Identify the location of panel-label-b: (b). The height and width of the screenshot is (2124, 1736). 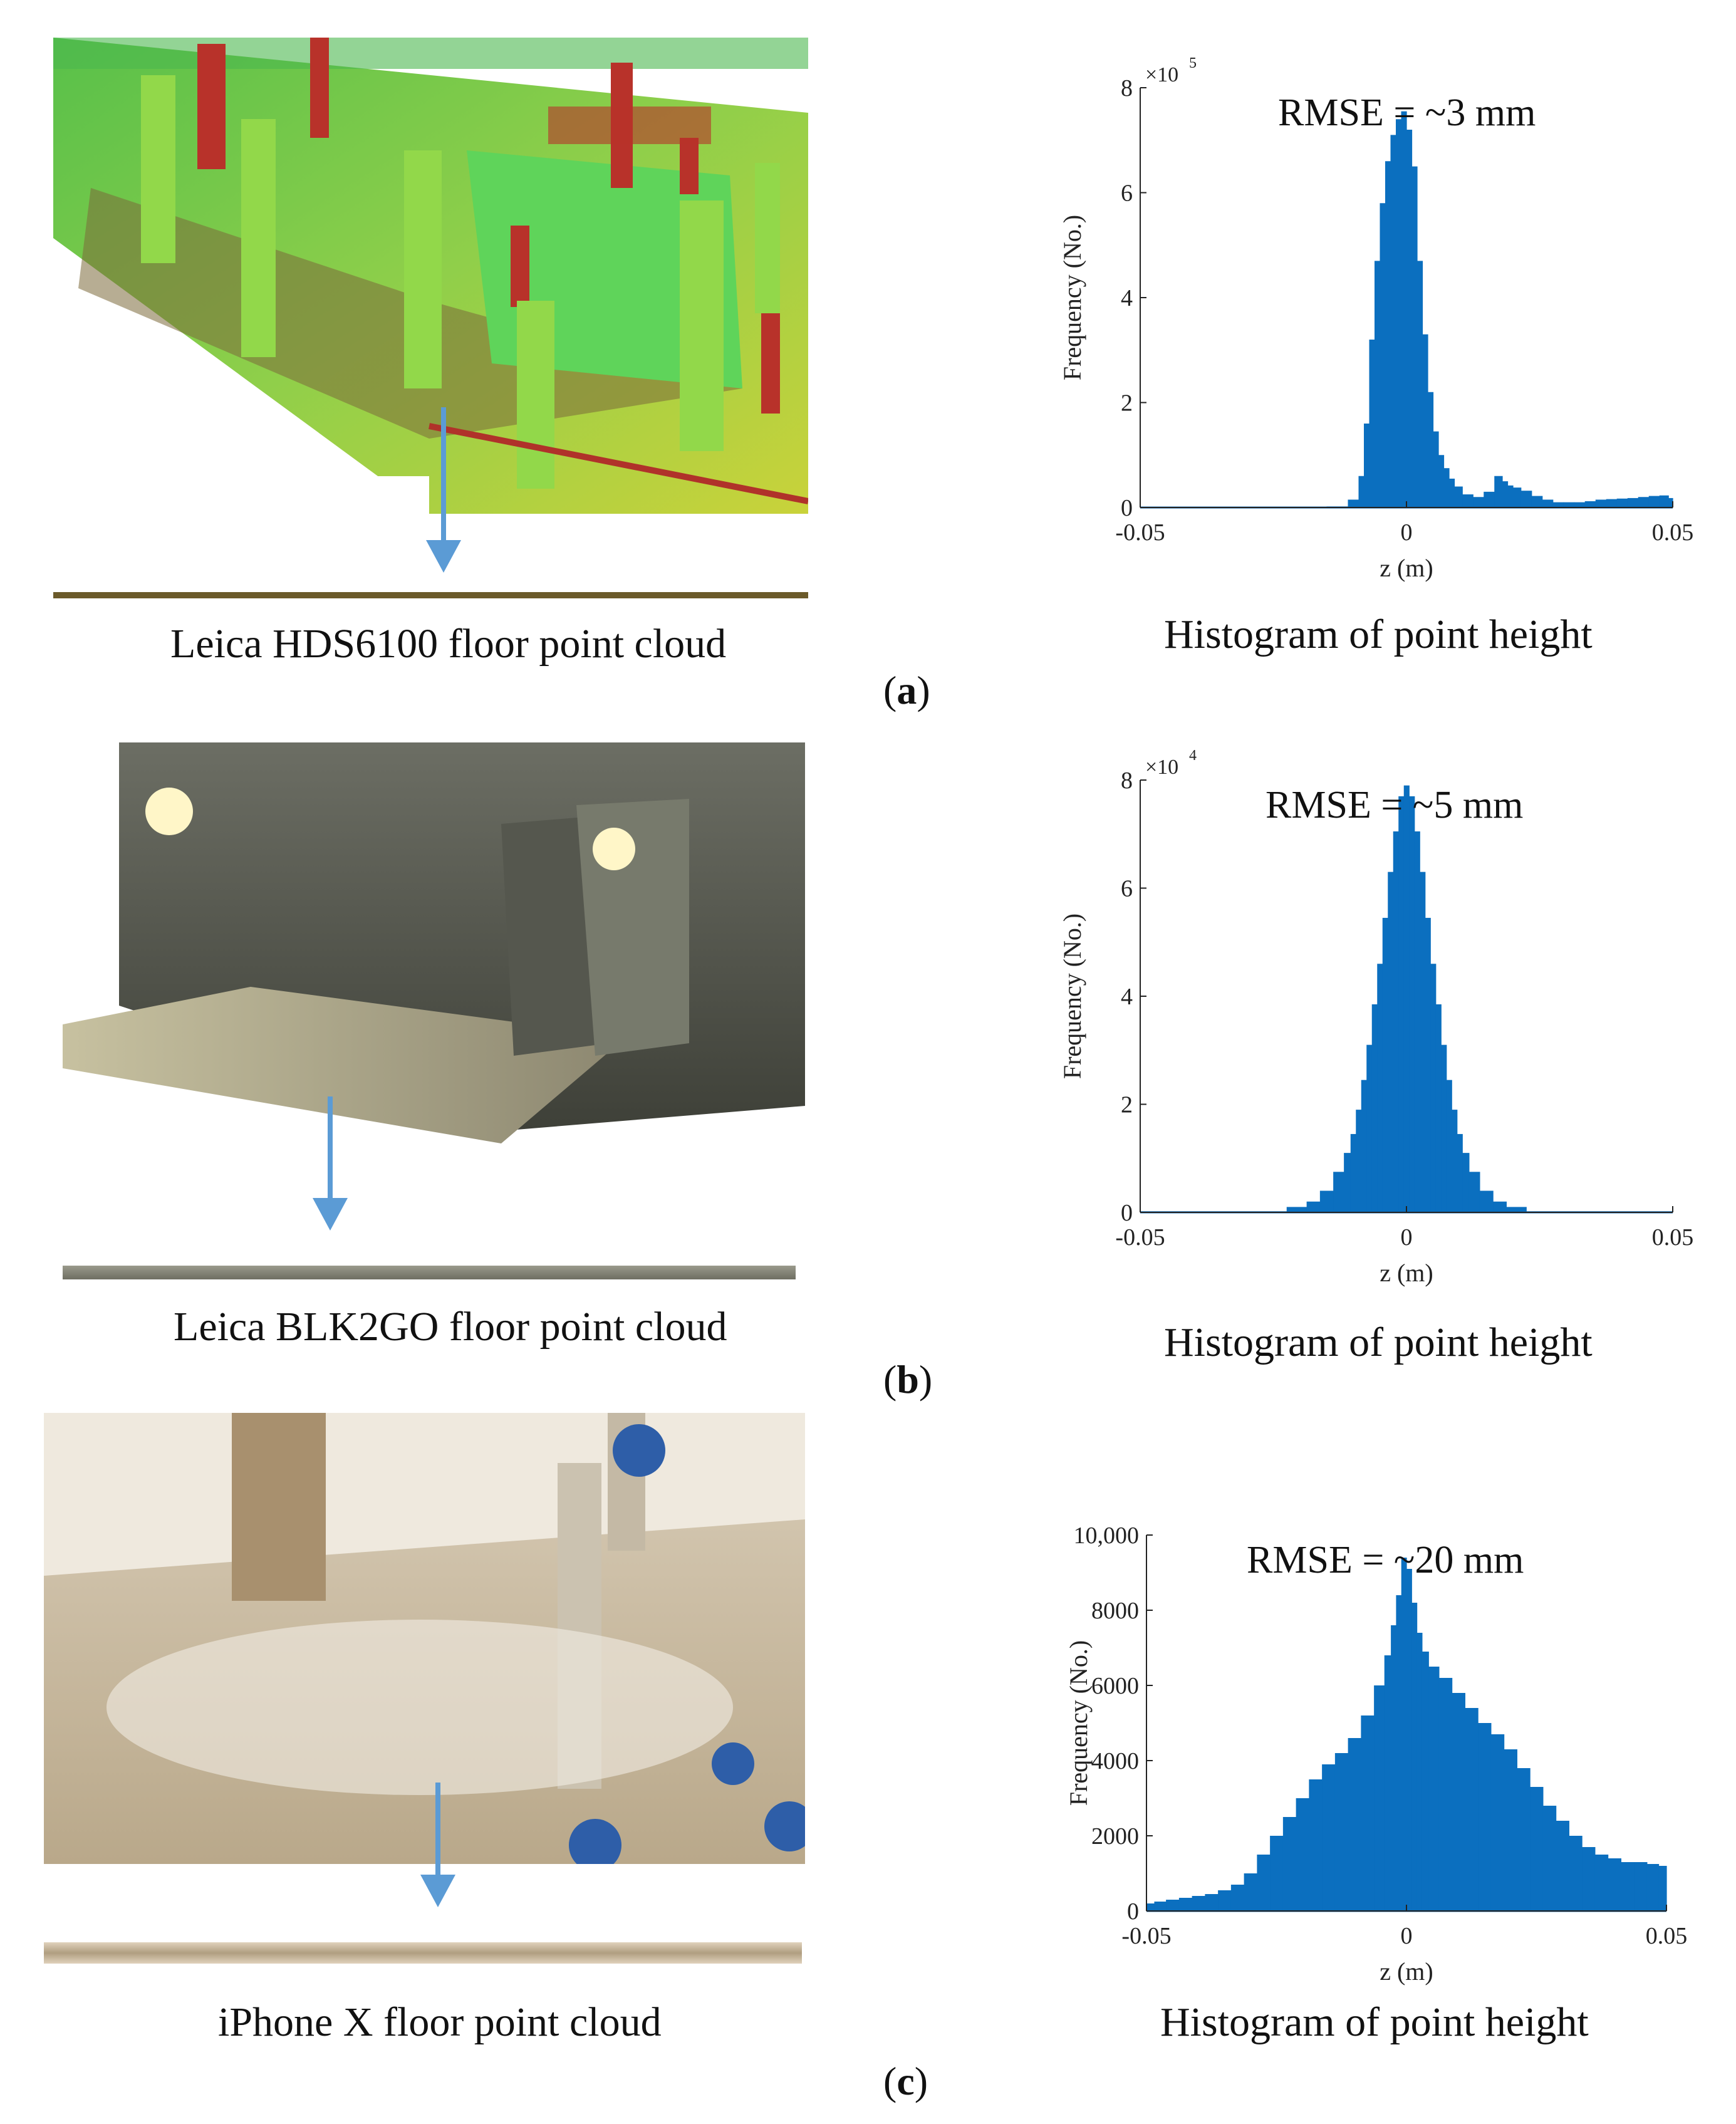
(908, 1379).